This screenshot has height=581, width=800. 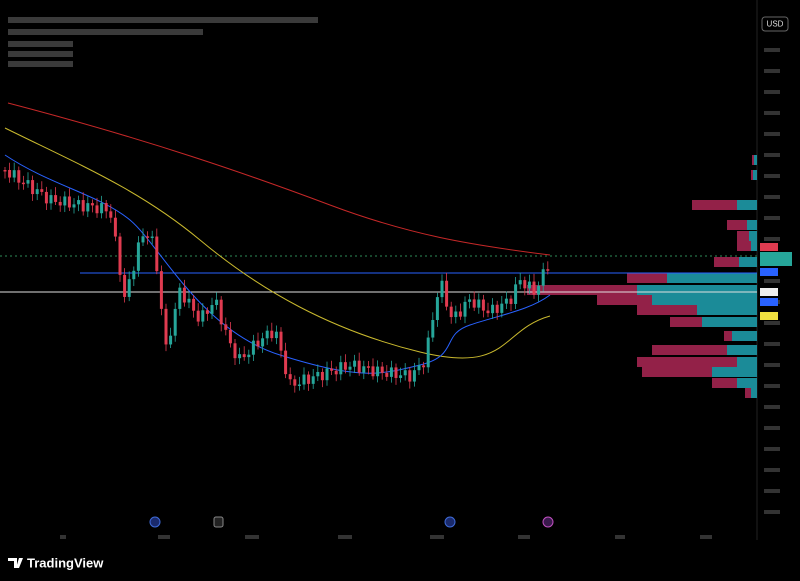 What do you see at coordinates (105, 32) in the screenshot?
I see `legend-line` at bounding box center [105, 32].